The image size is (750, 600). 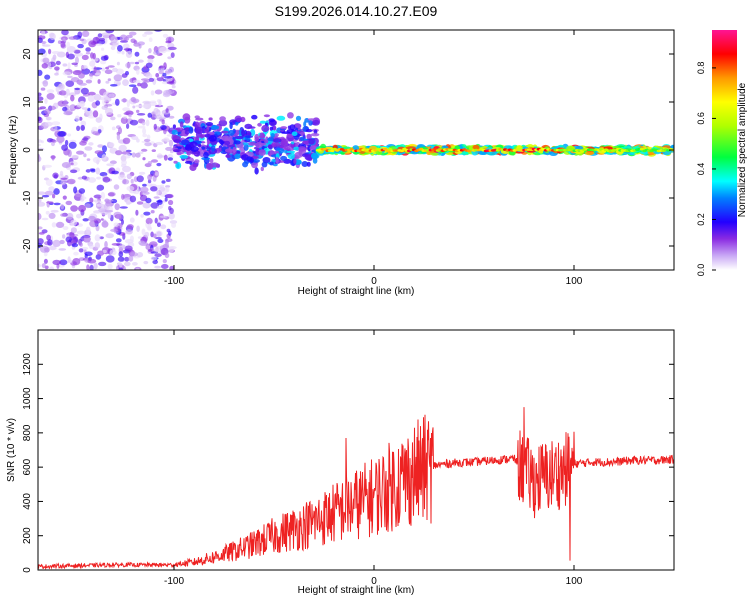 I want to click on y-tick-label: -20, so click(x=27, y=245).